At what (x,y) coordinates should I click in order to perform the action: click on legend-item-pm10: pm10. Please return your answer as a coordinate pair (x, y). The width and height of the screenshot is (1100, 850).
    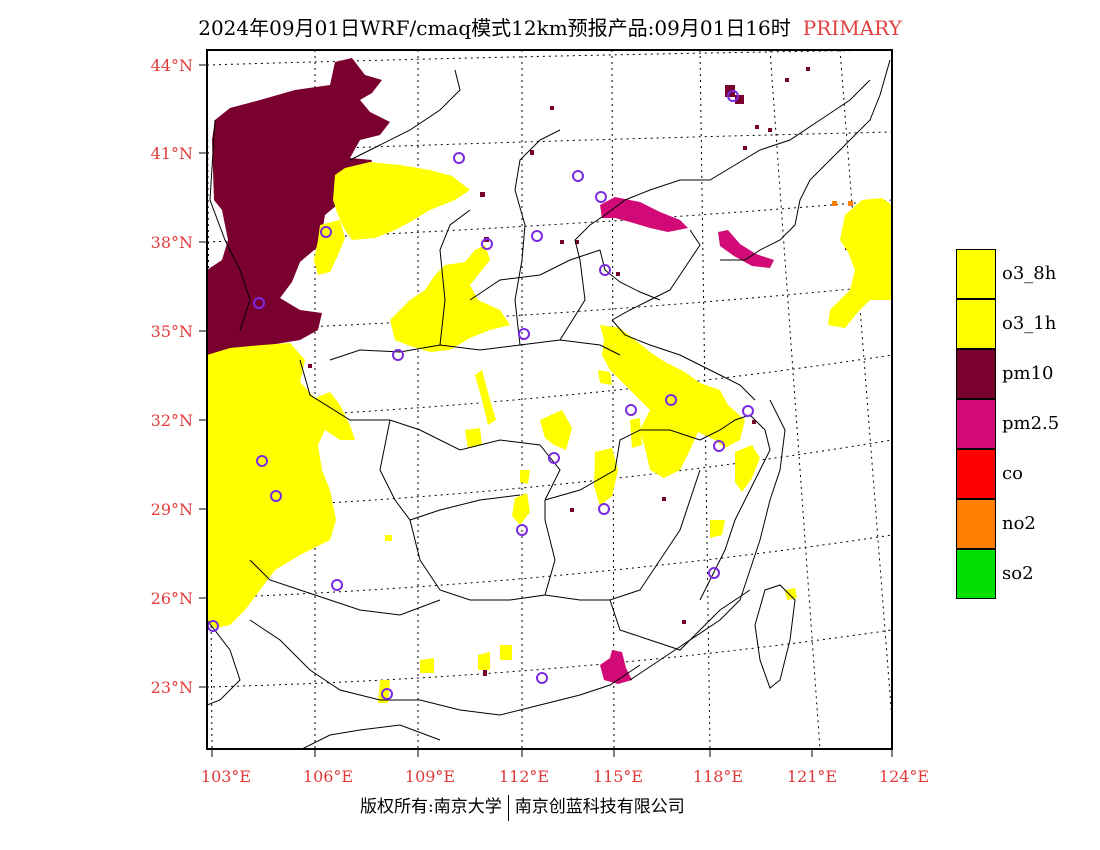
    Looking at the image, I should click on (1015, 374).